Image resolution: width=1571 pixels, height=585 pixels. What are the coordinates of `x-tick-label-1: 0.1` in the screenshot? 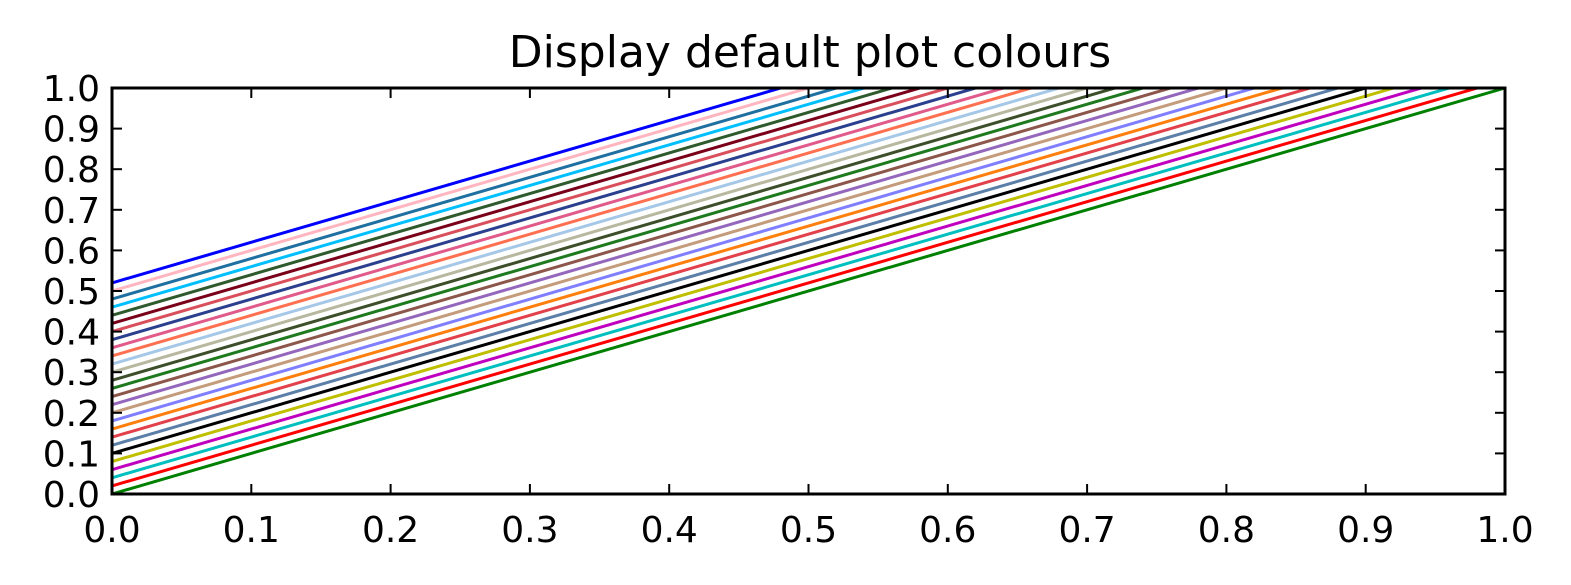 It's located at (251, 530).